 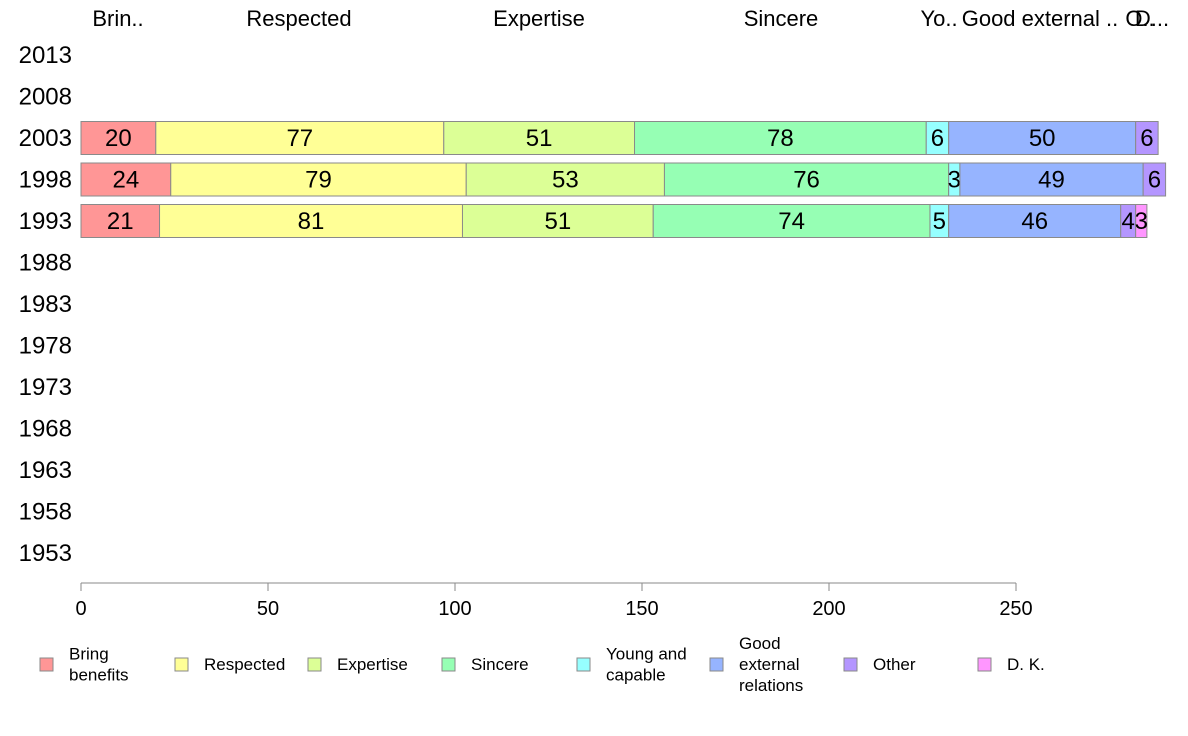 I want to click on x-tick-label: 0, so click(x=80, y=609).